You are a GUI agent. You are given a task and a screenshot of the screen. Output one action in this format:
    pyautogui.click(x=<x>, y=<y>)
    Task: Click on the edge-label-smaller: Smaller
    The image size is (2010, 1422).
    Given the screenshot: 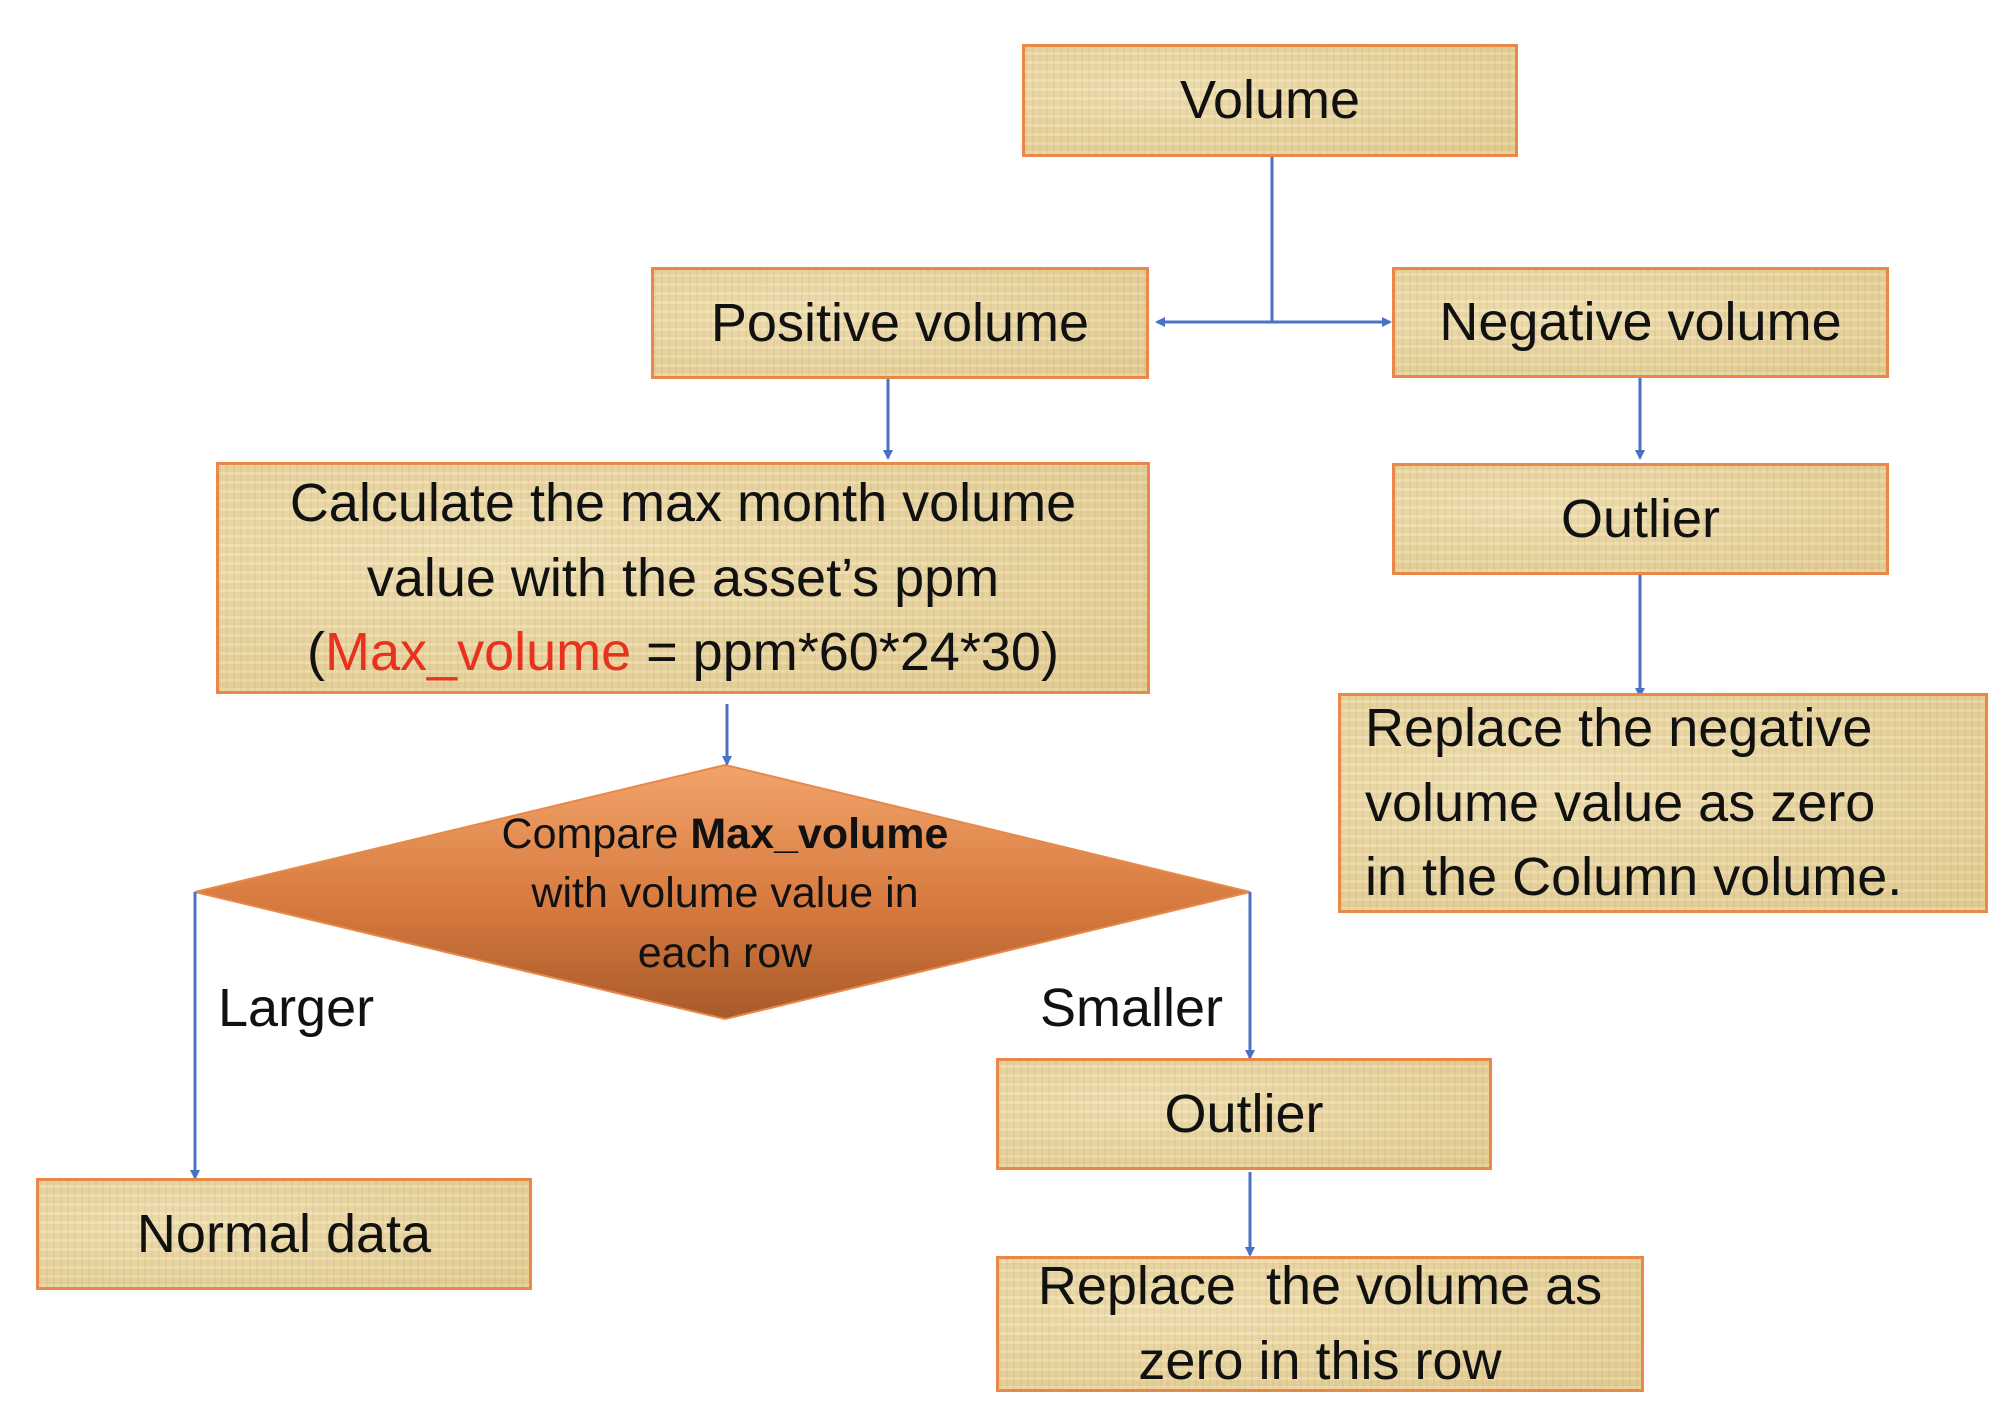 What is the action you would take?
    pyautogui.click(x=1132, y=1008)
    